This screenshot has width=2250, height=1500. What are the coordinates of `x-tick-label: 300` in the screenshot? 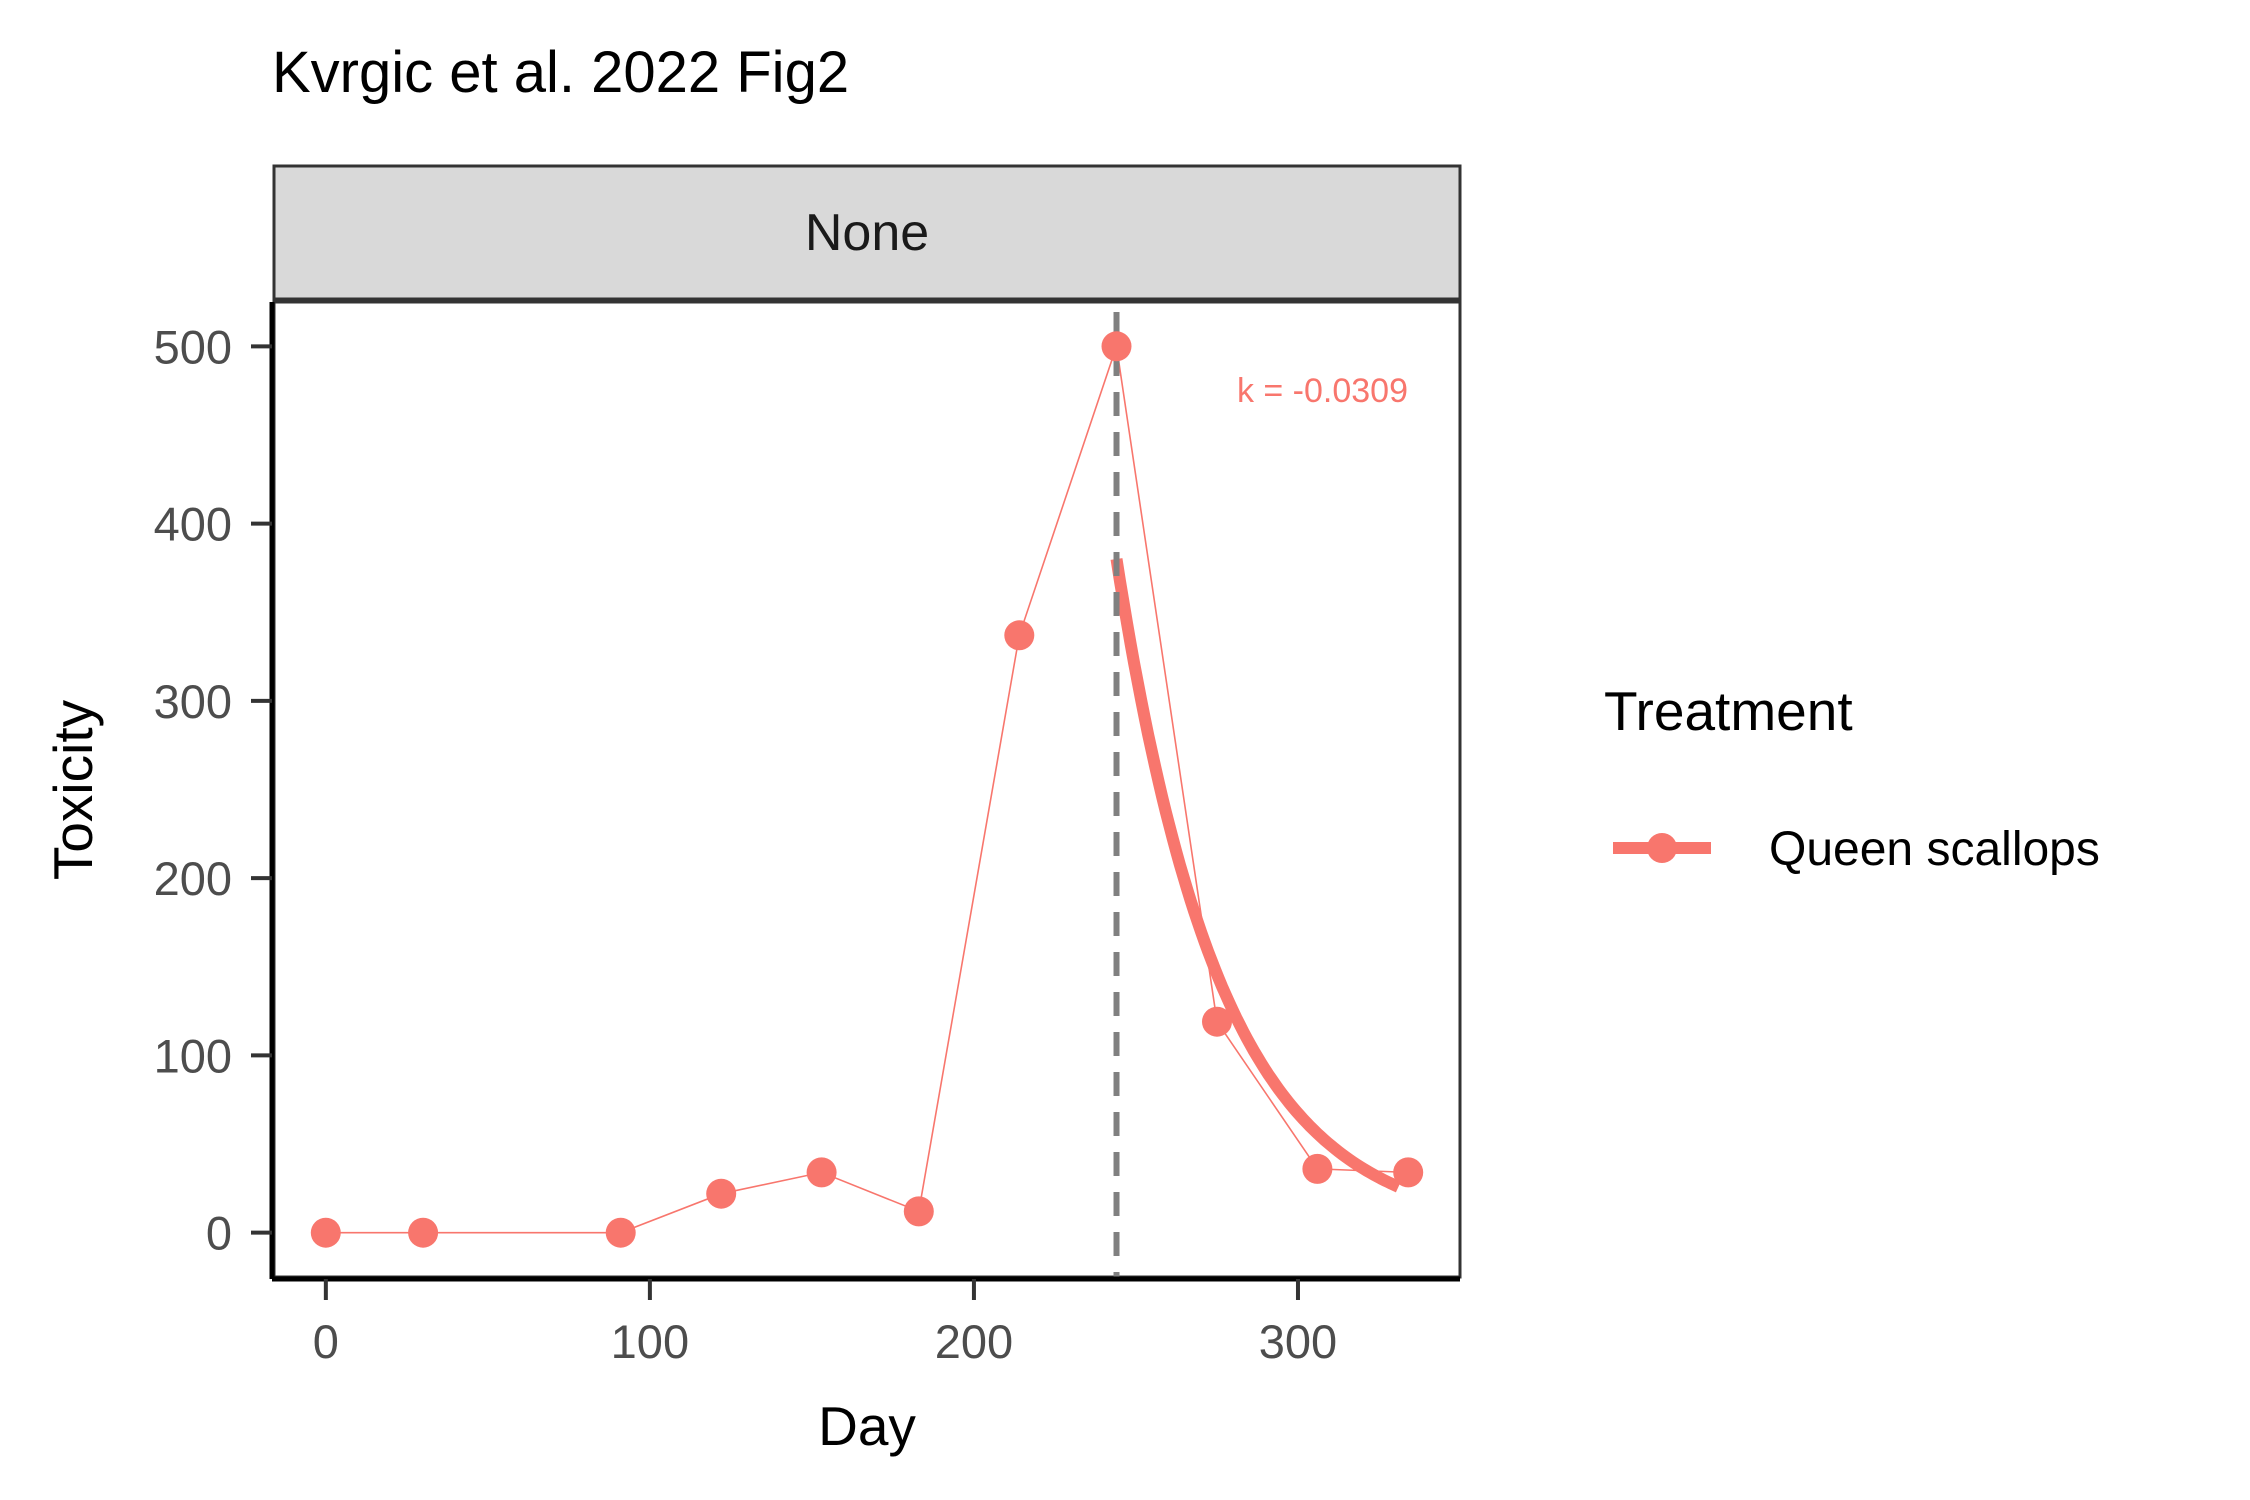 It's located at (1298, 1341).